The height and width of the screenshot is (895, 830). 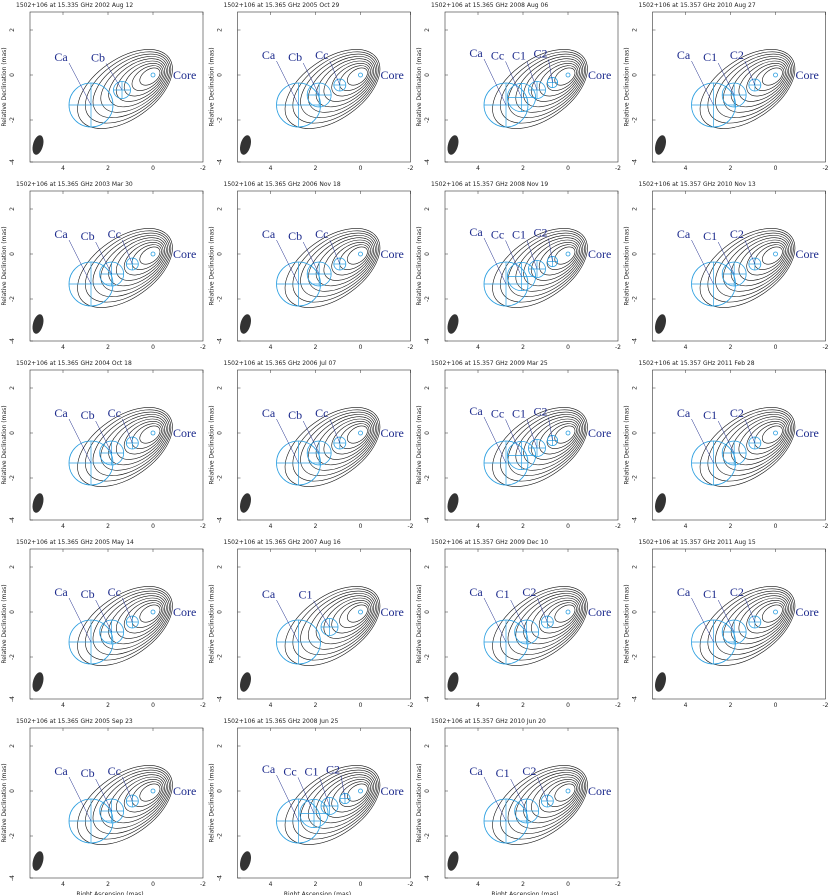 I want to click on panel-title: 1502+106 at 15.357 GHz 2010 Jun 20, so click(x=488, y=721).